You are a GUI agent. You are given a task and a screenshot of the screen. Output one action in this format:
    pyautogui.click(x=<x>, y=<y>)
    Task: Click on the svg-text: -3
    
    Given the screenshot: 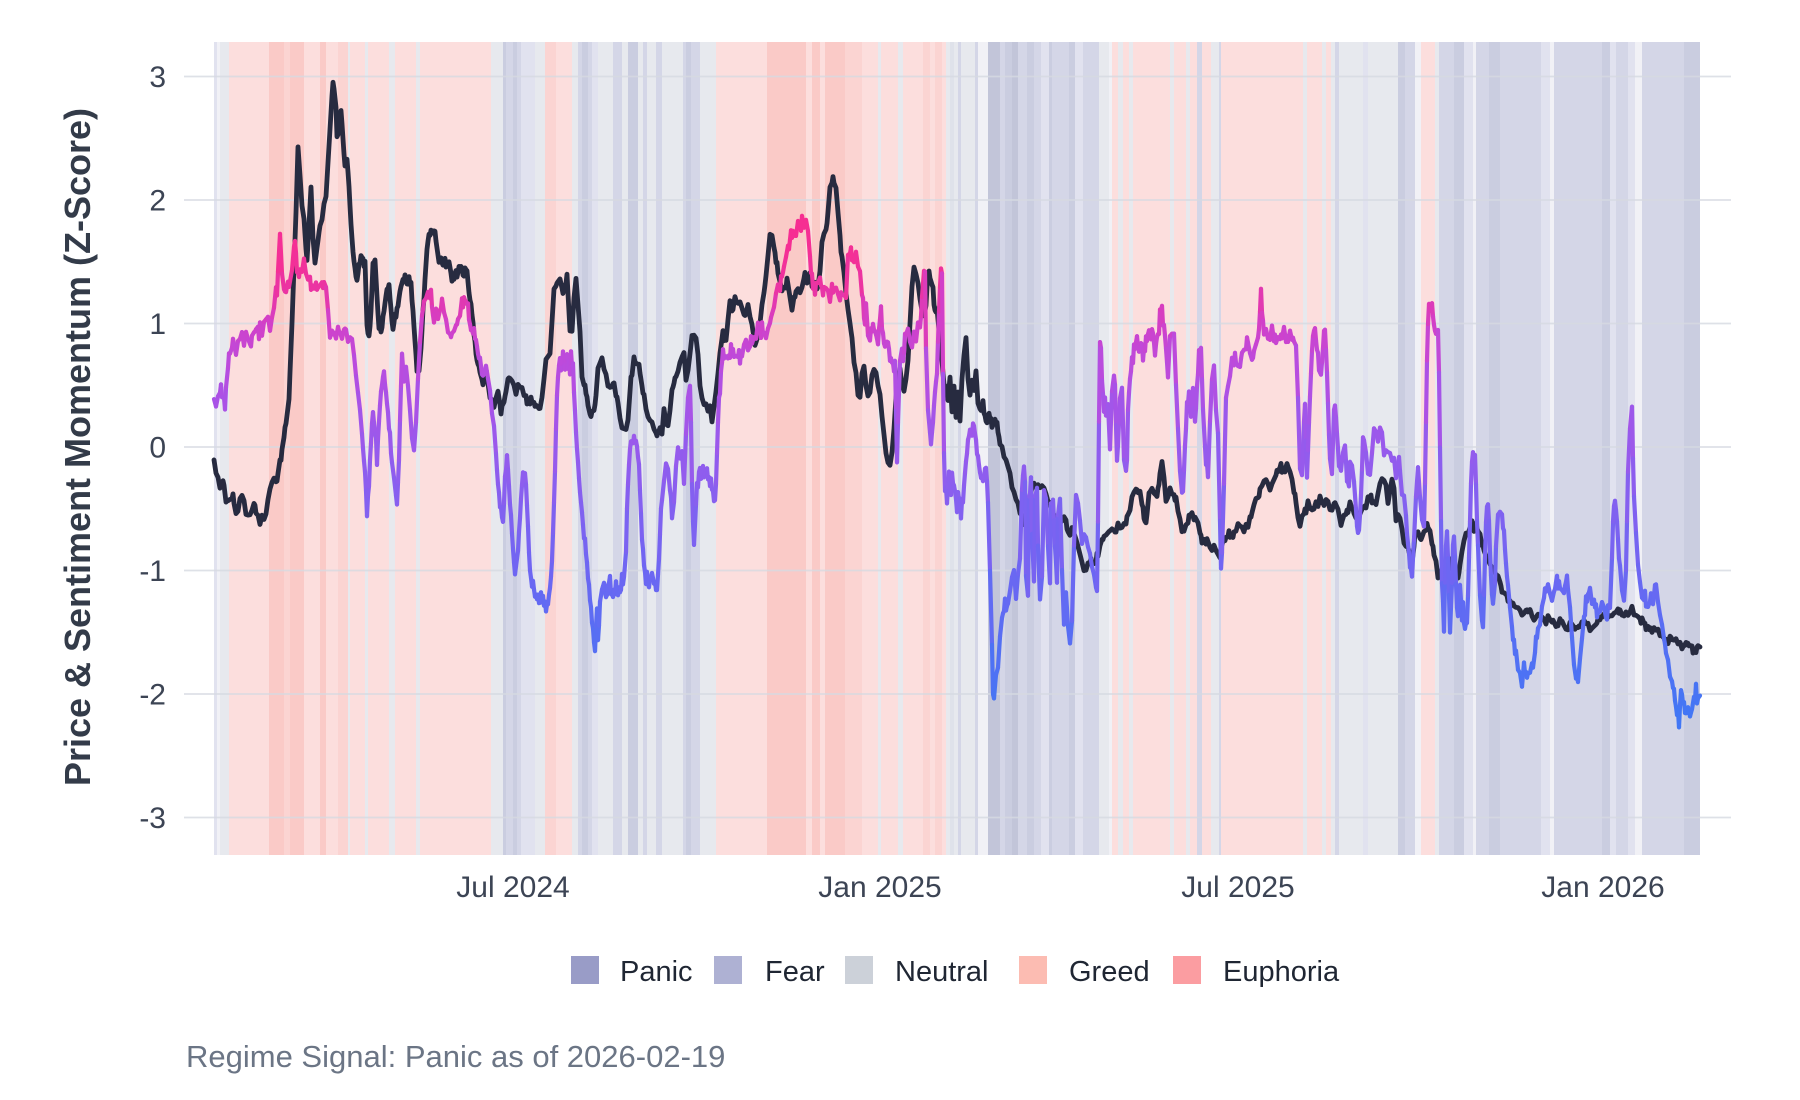 What is the action you would take?
    pyautogui.click(x=152, y=818)
    